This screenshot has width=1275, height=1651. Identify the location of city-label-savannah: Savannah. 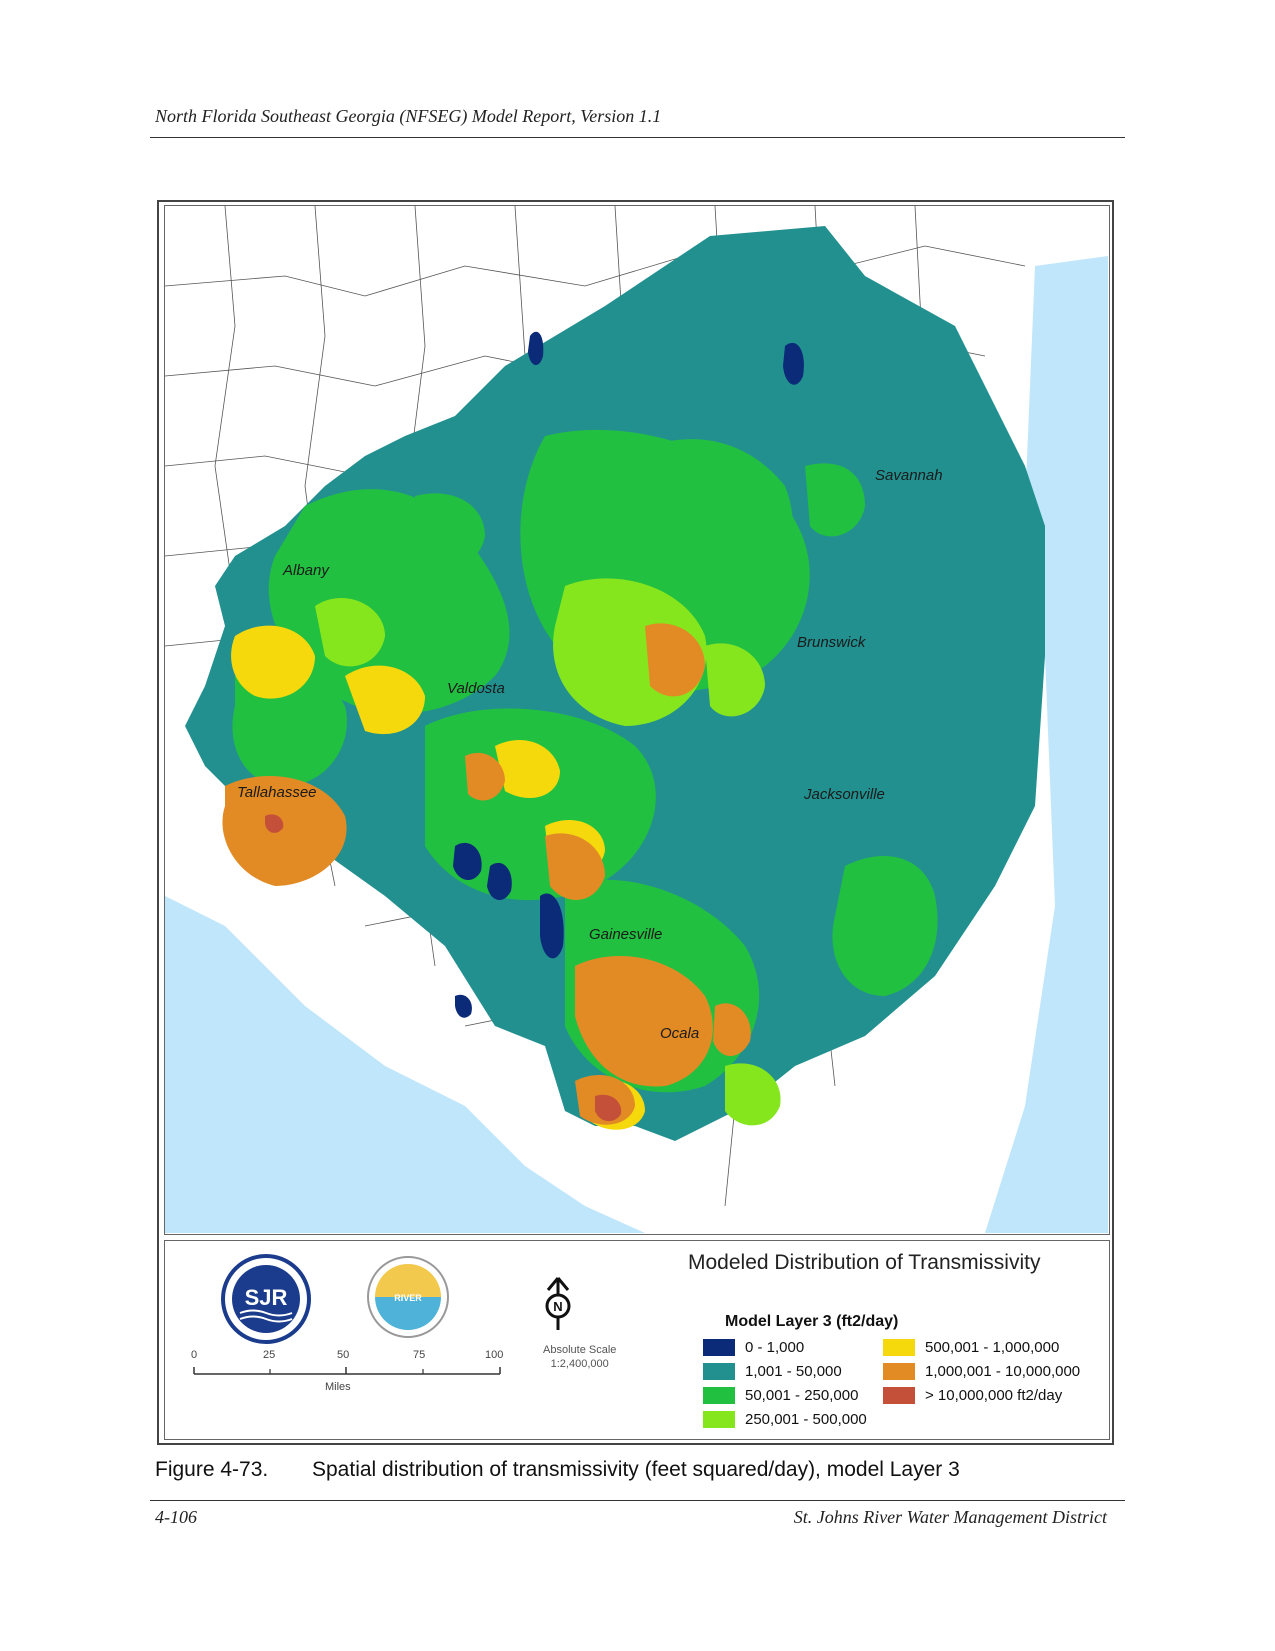
(909, 475).